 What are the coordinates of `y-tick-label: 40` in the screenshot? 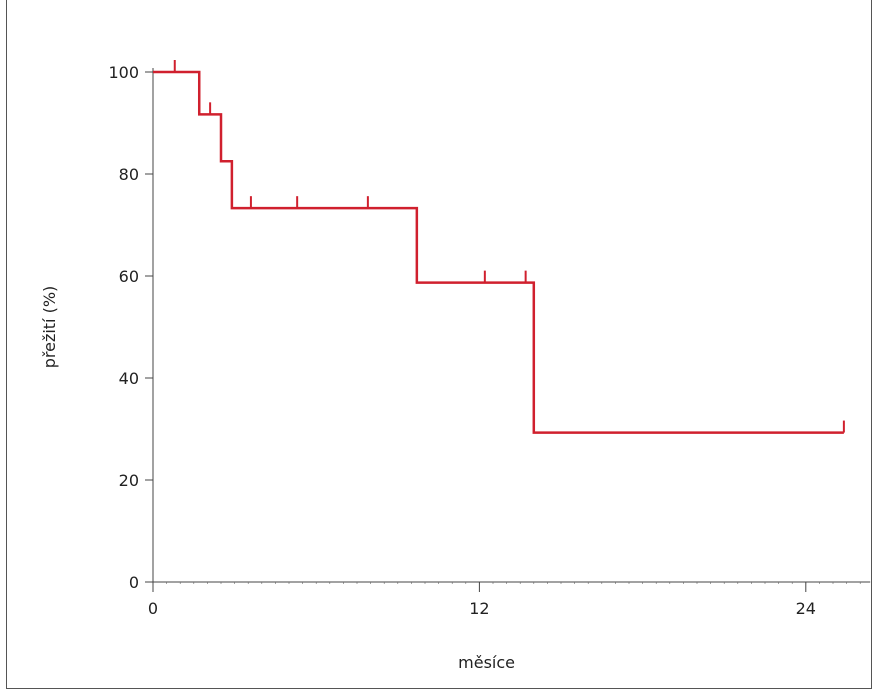 It's located at (129, 378).